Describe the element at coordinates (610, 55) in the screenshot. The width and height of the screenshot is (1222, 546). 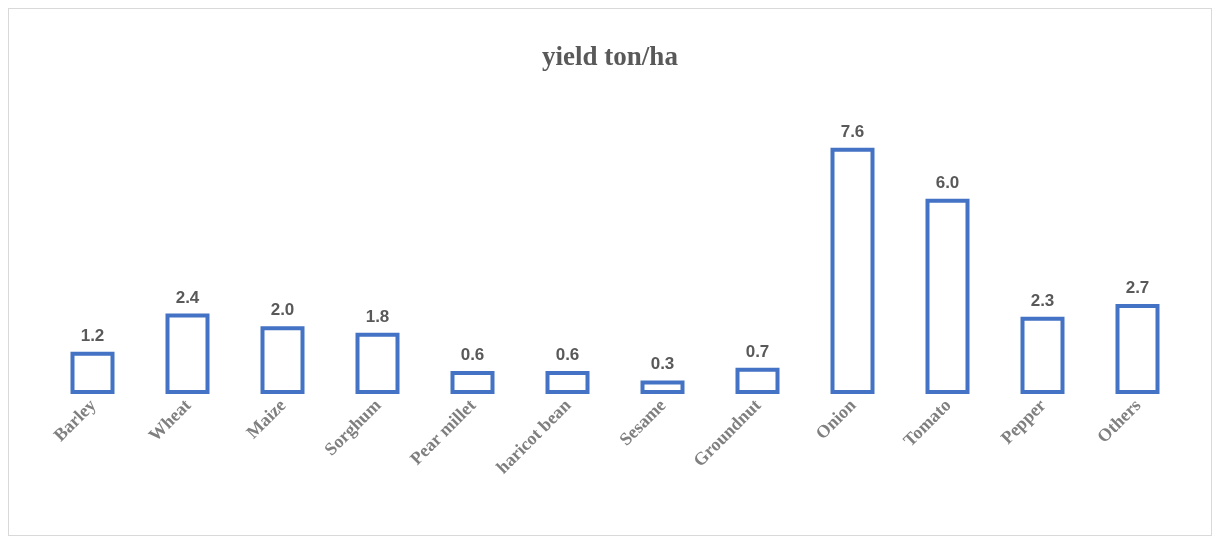
I see `chart-title: yield ton/ha` at that location.